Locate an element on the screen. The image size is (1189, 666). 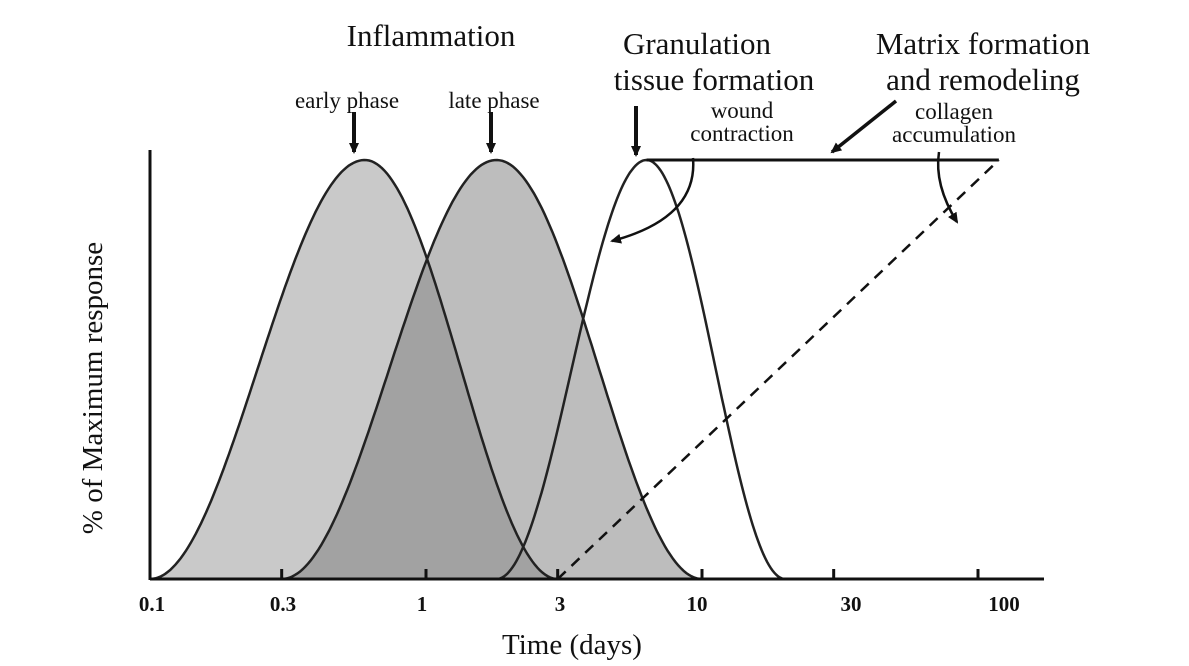
granulation-heading-line2: tissue formation is located at coordinates (714, 79).